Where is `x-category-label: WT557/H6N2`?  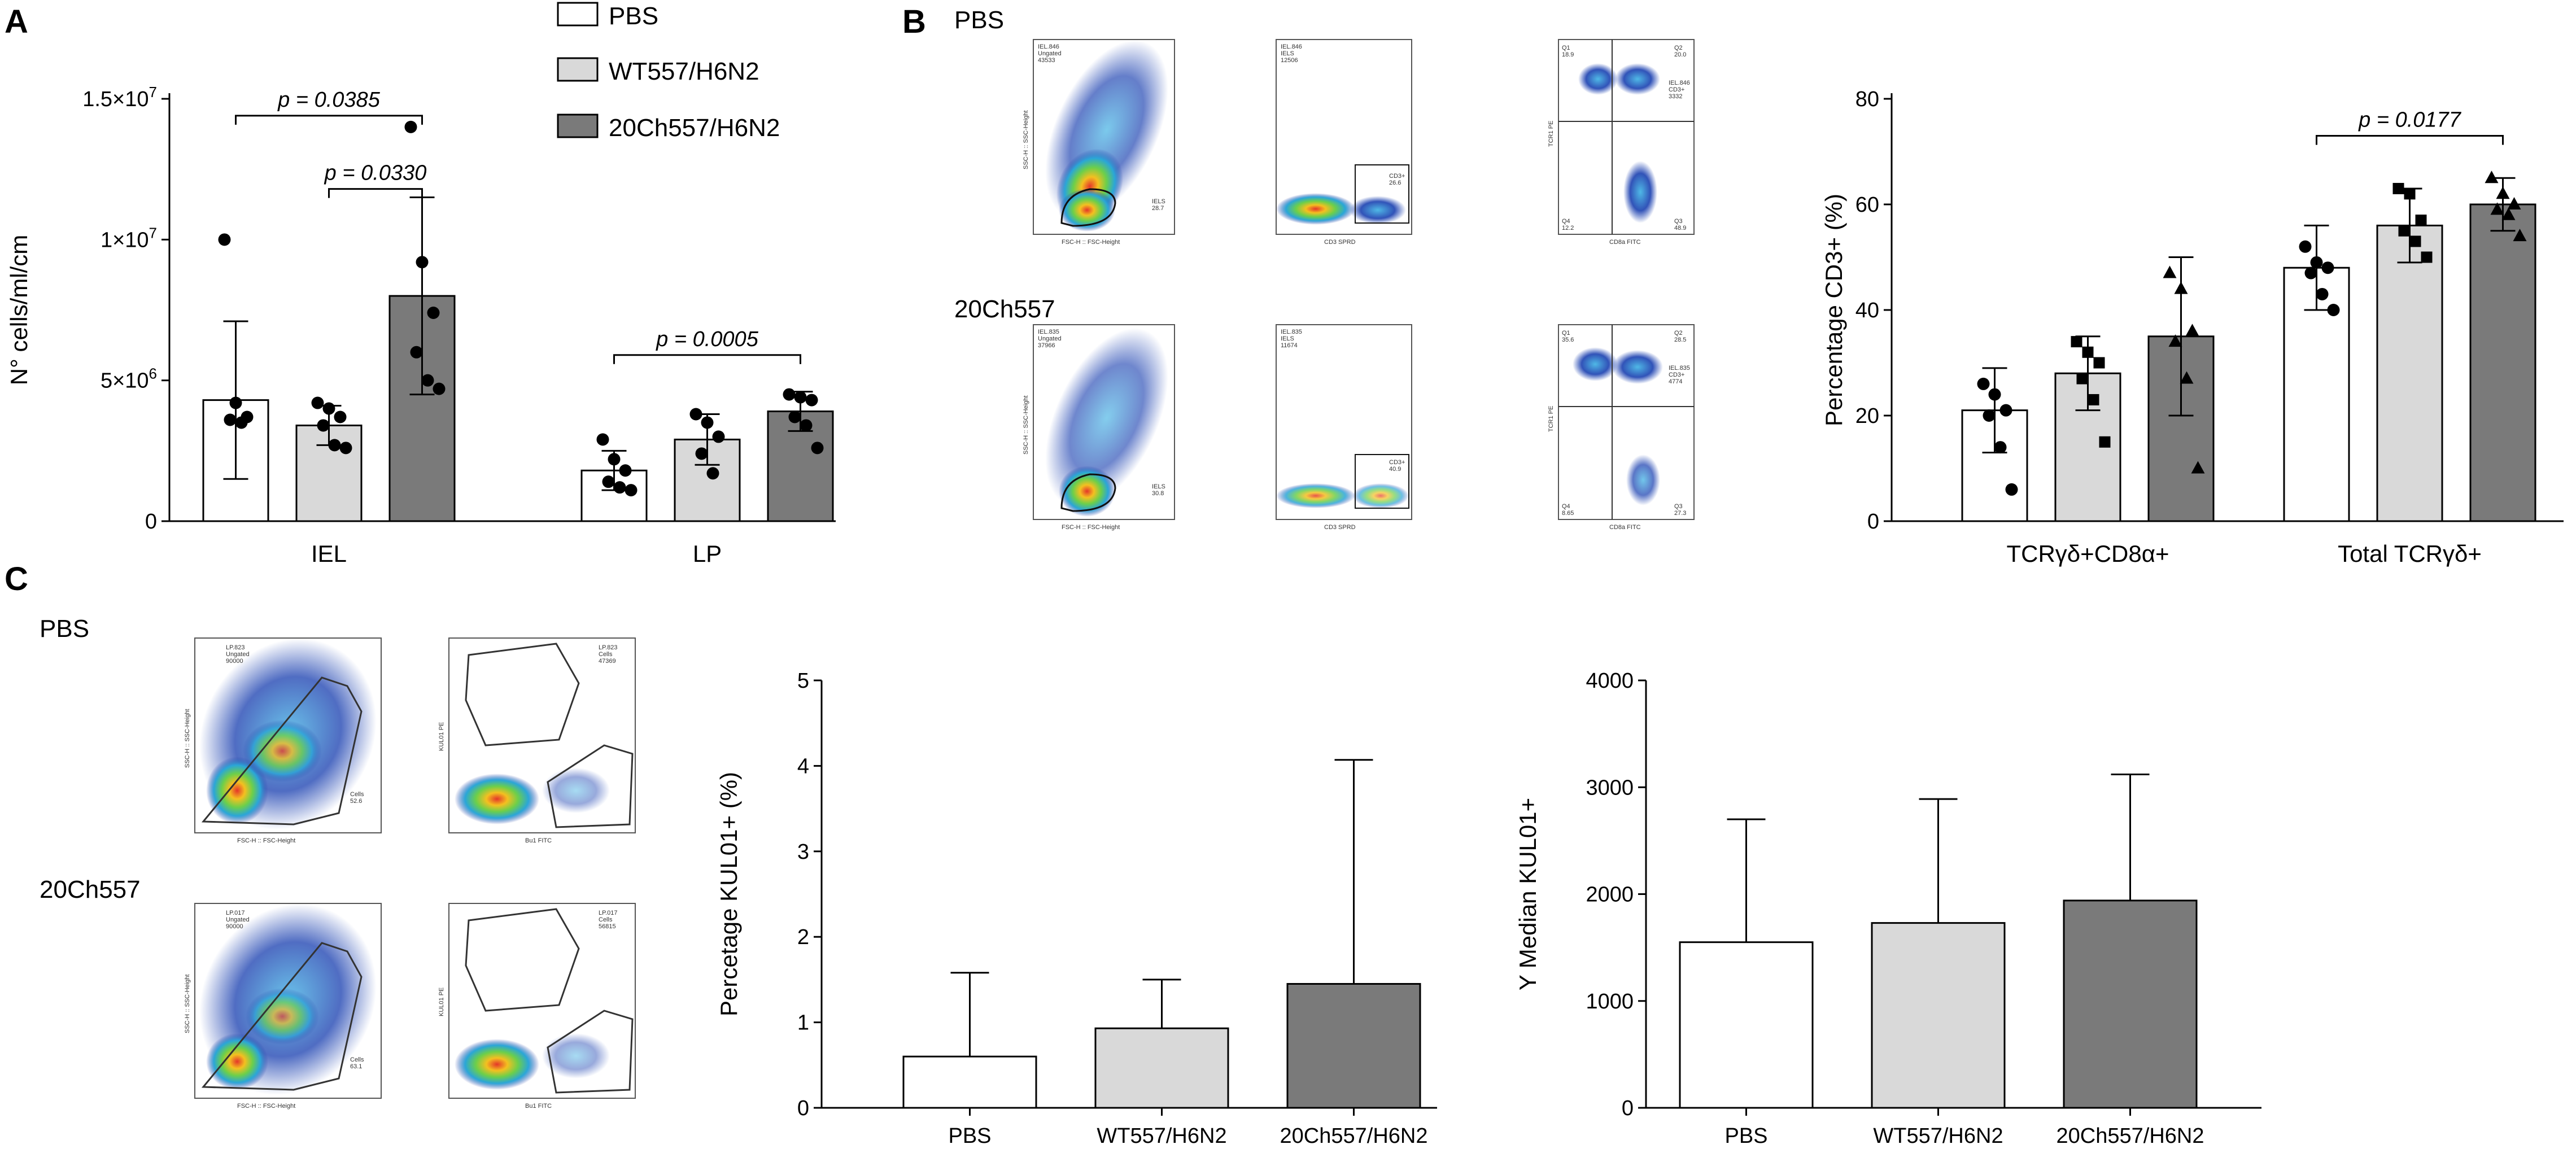
x-category-label: WT557/H6N2 is located at coordinates (1161, 1136).